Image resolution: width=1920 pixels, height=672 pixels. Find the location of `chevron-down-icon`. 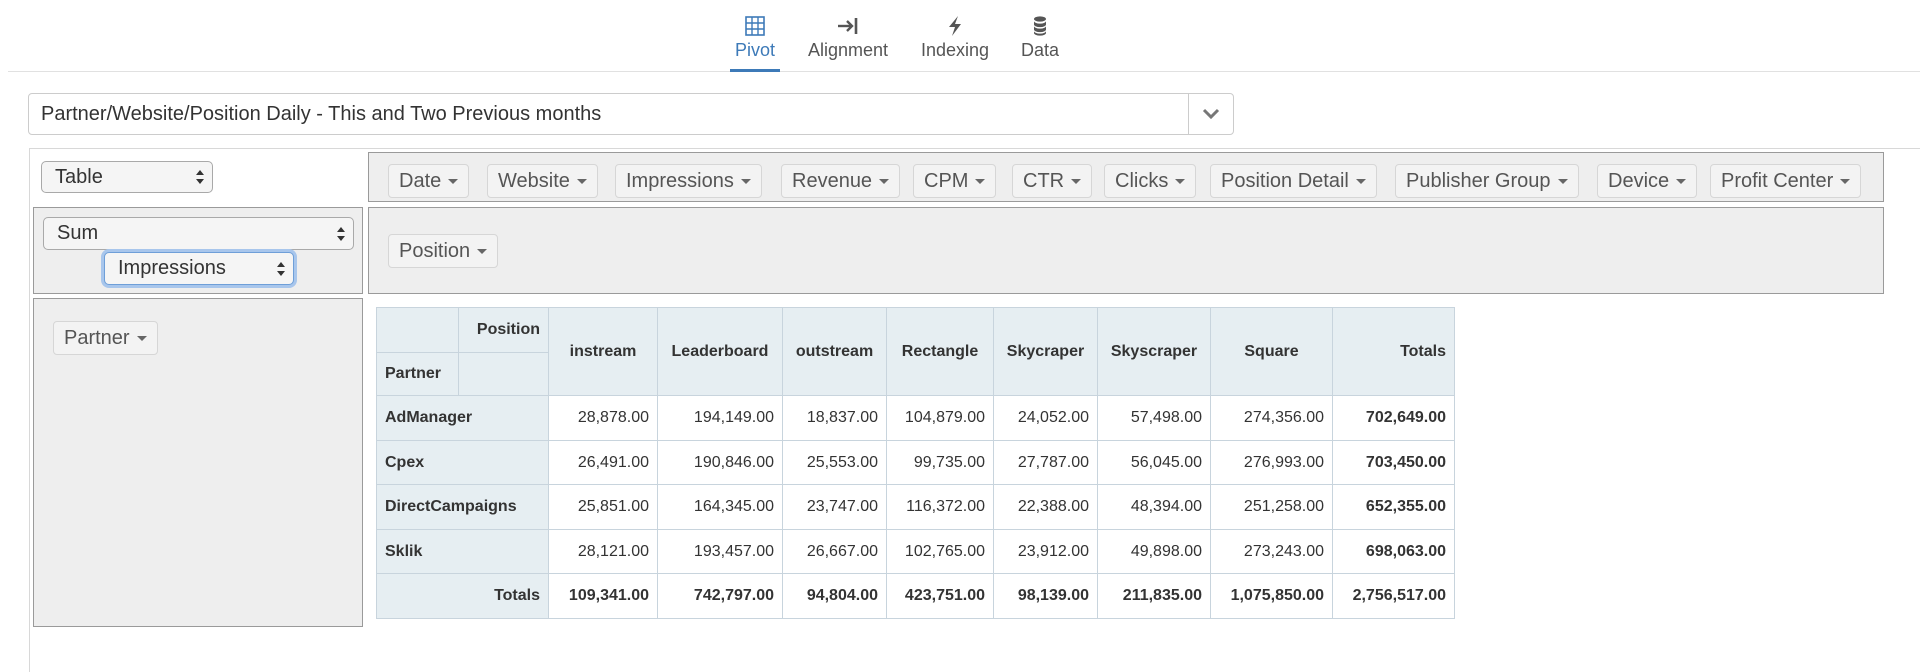

chevron-down-icon is located at coordinates (1210, 114).